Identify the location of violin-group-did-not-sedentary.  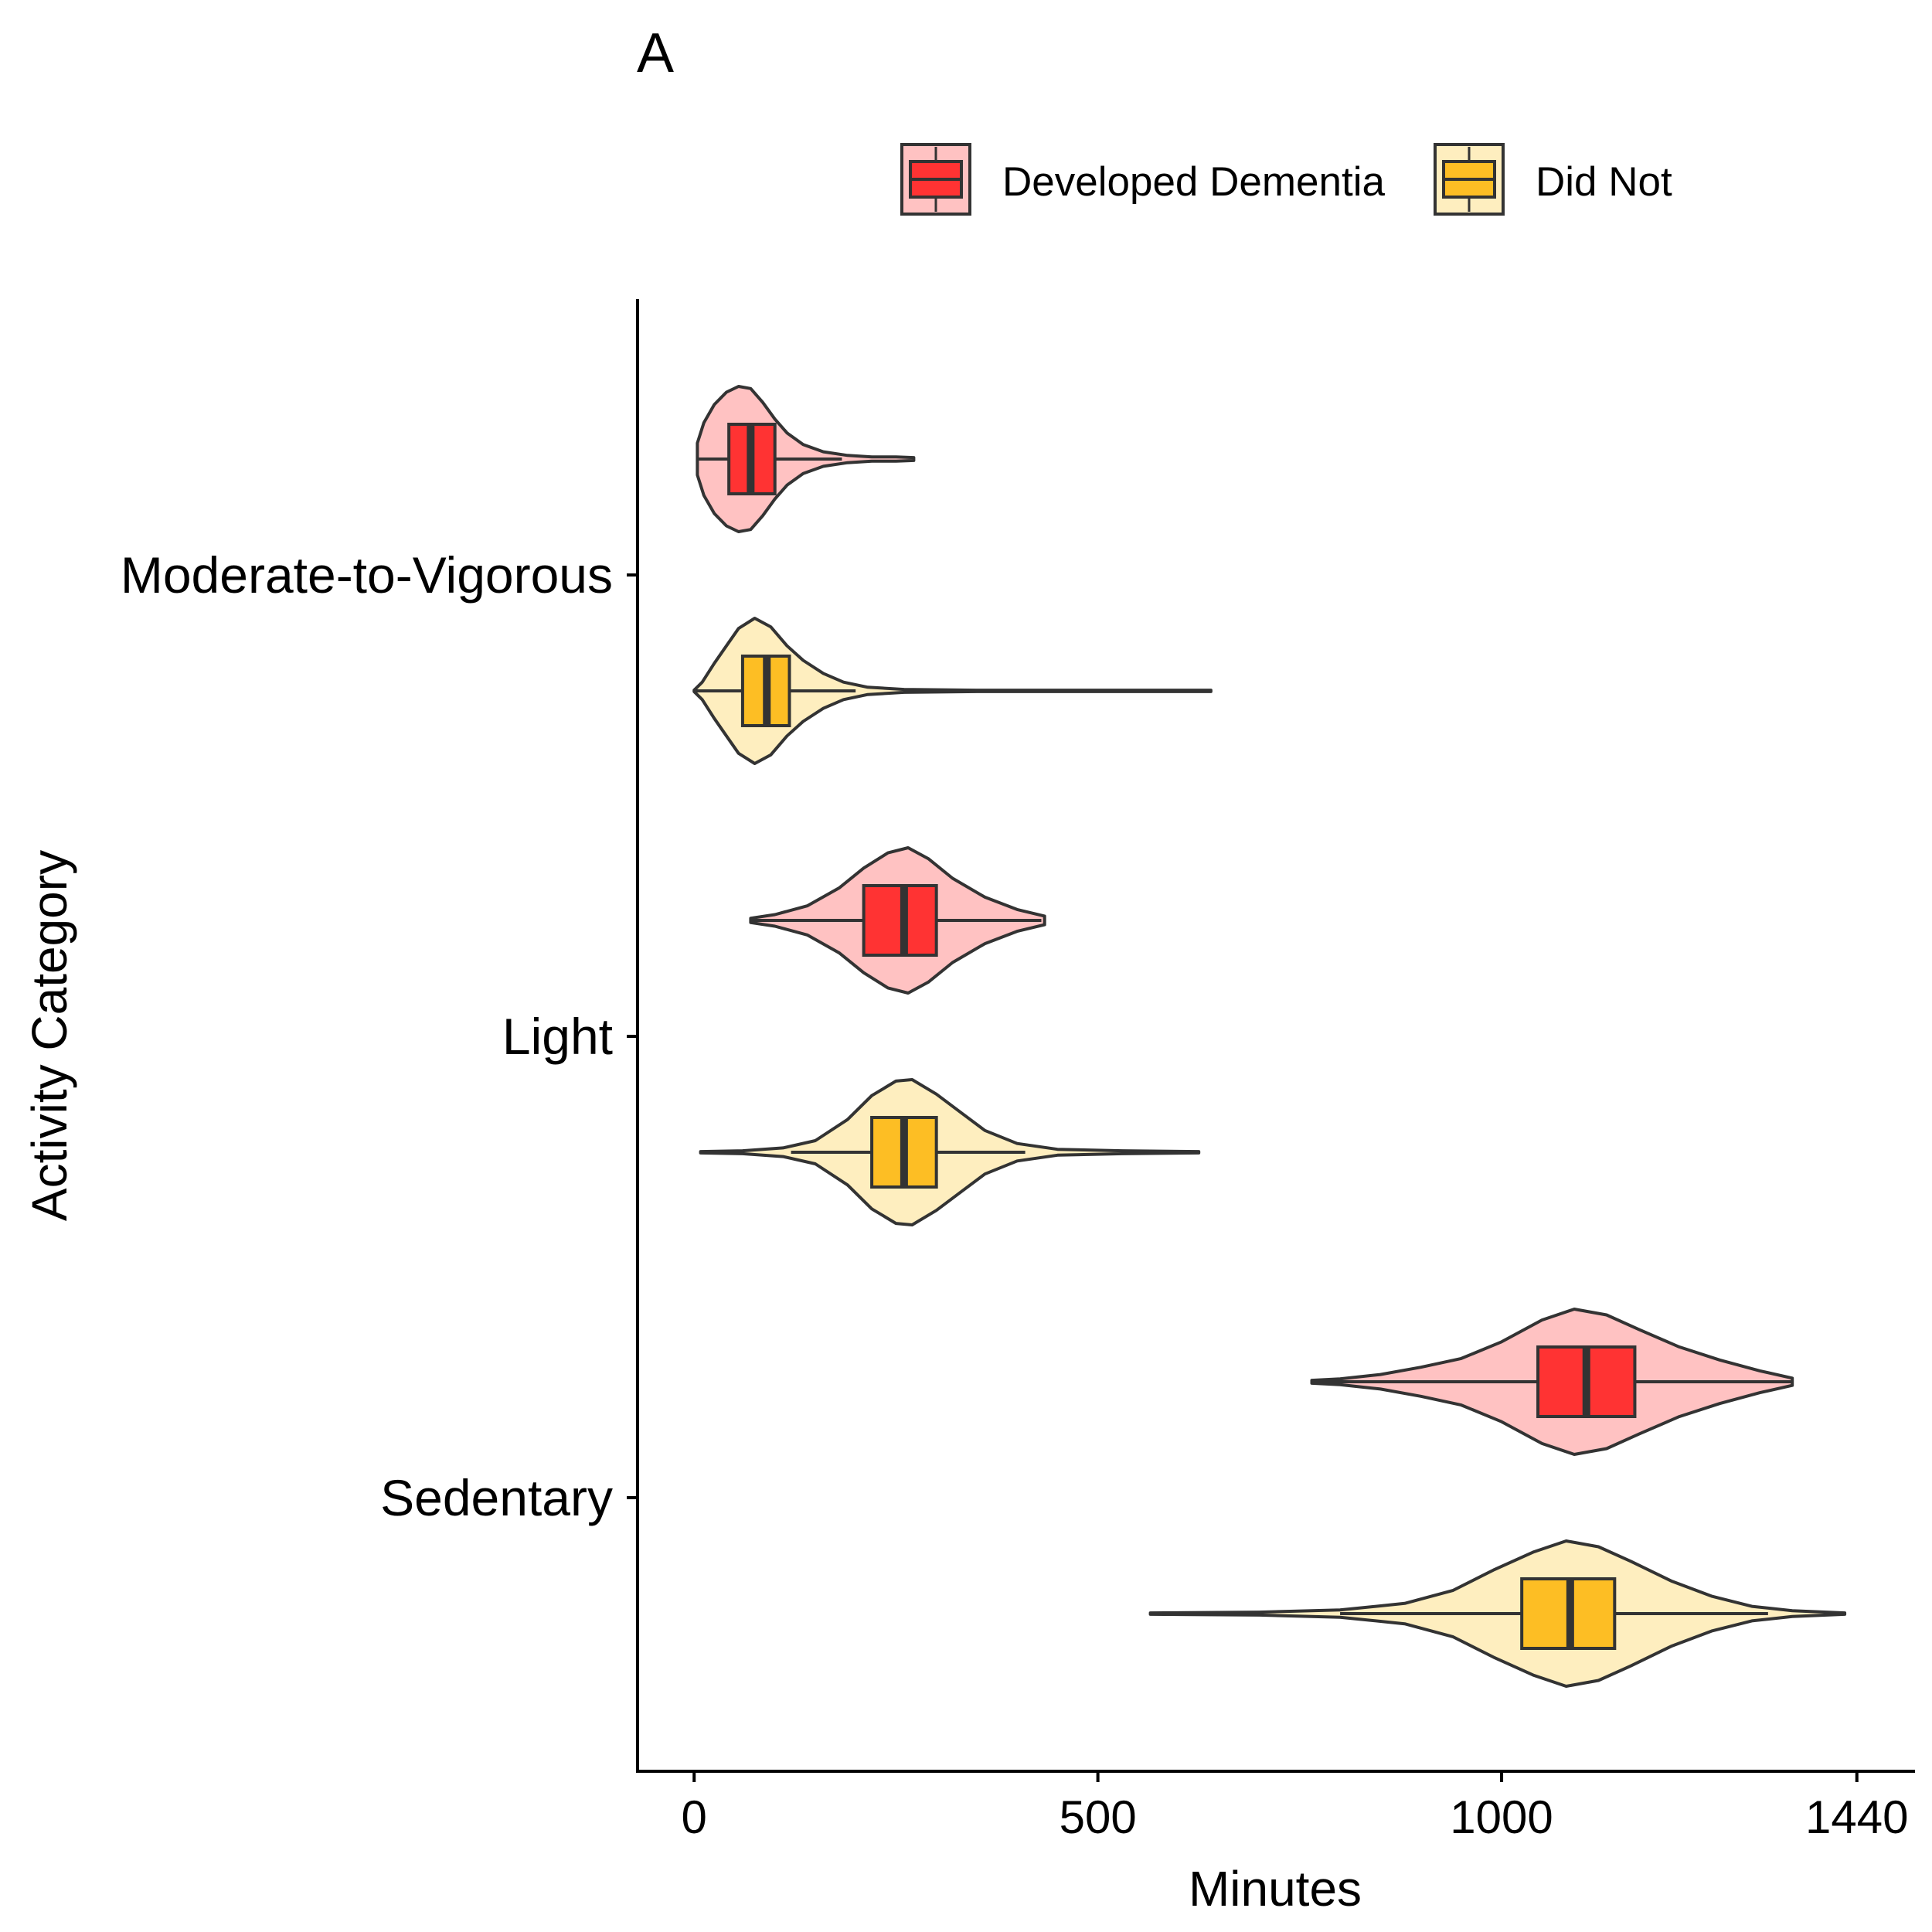
(1497, 1614).